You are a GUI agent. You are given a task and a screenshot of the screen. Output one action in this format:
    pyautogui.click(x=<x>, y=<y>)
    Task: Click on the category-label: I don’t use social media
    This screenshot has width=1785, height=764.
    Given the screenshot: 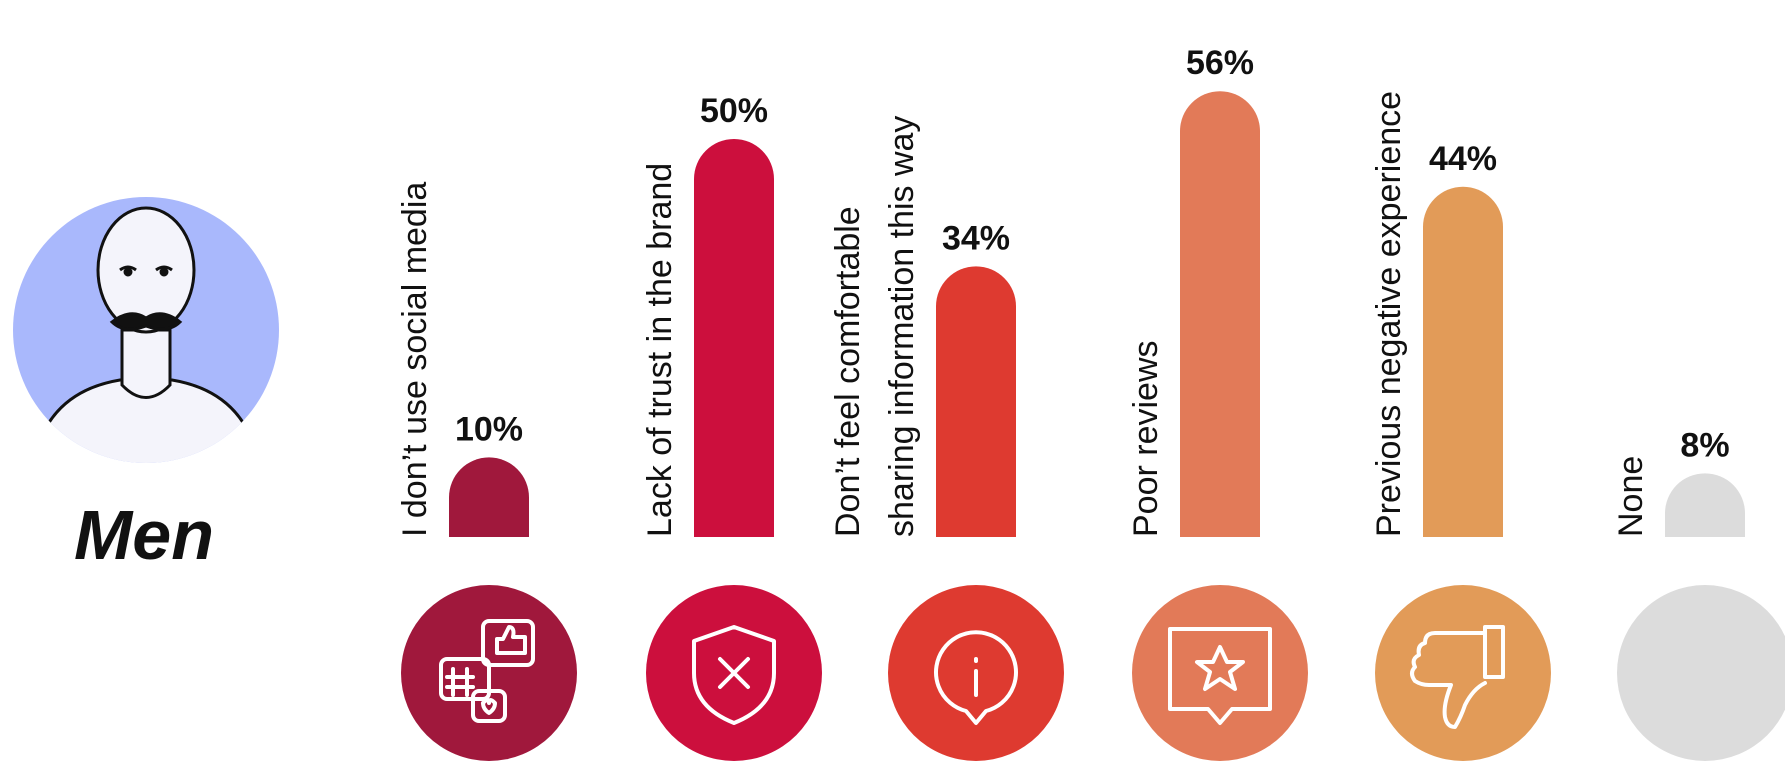 What is the action you would take?
    pyautogui.click(x=415, y=359)
    